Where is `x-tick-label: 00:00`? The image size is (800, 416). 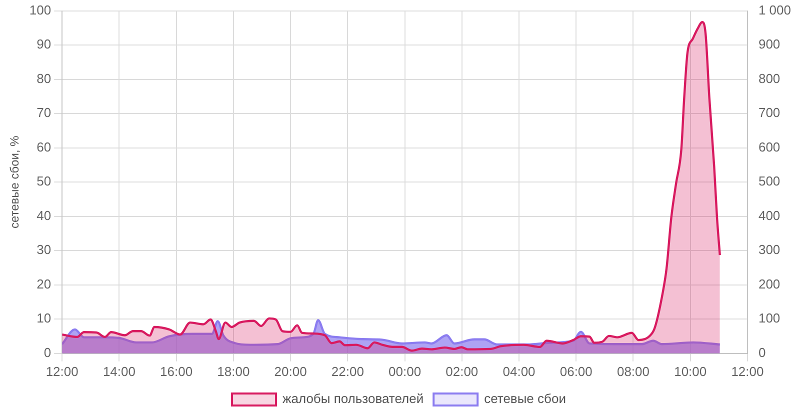
x-tick-label: 00:00 is located at coordinates (405, 371).